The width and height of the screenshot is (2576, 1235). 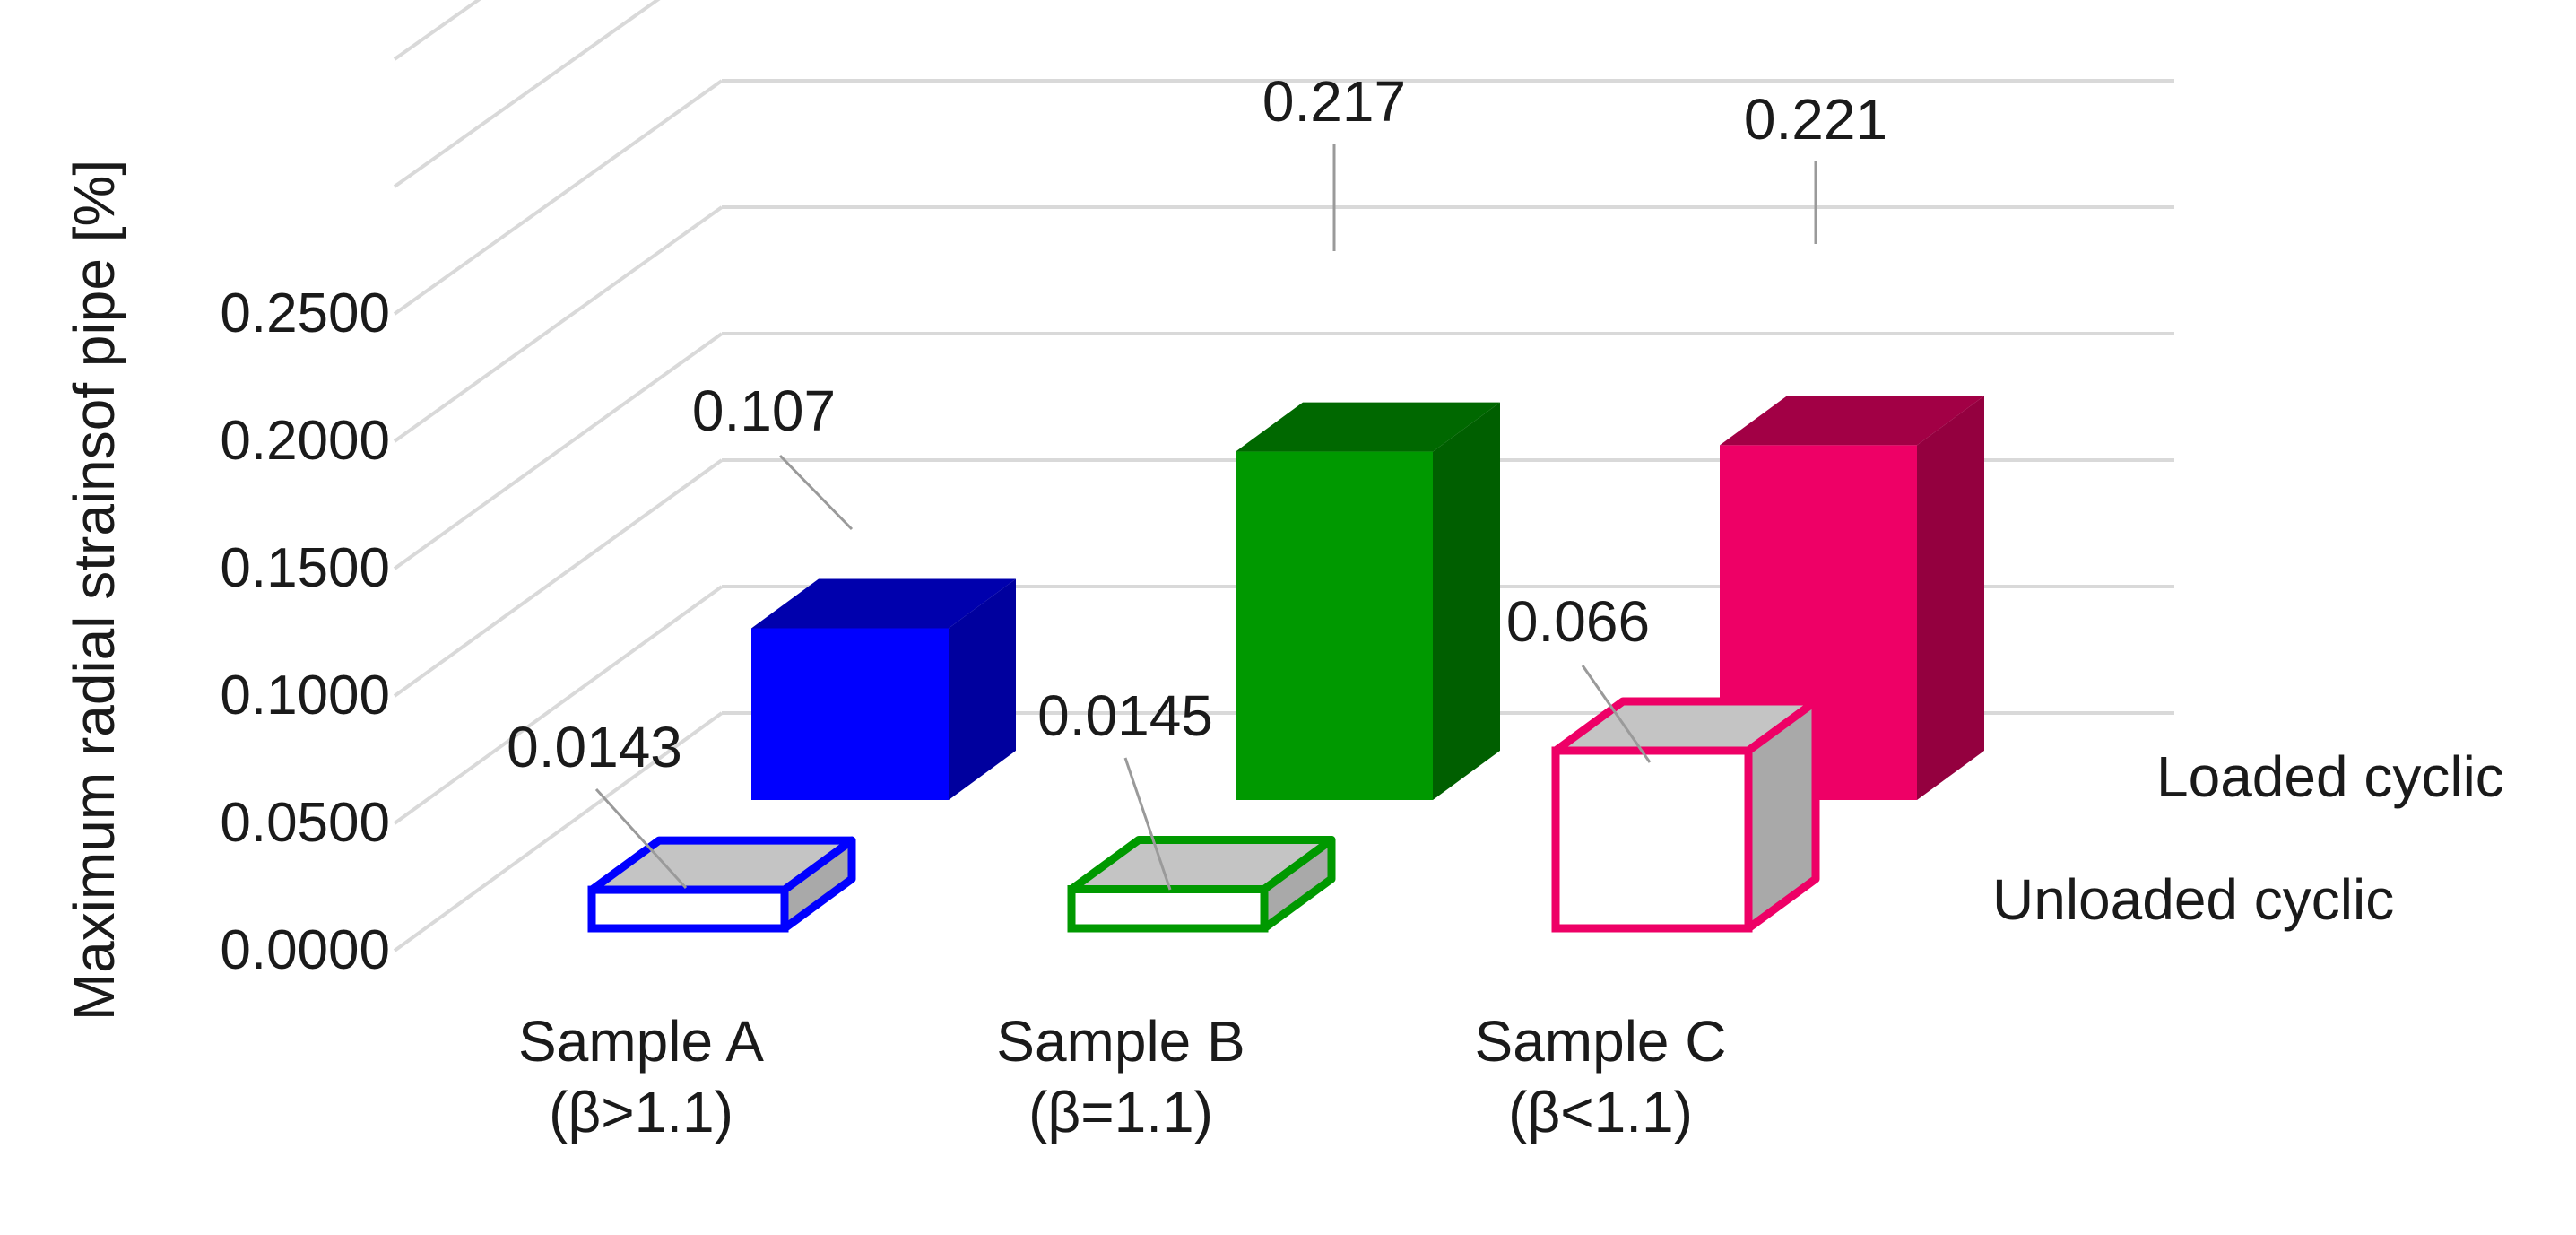 I want to click on category-label: Sample A, so click(x=641, y=1041).